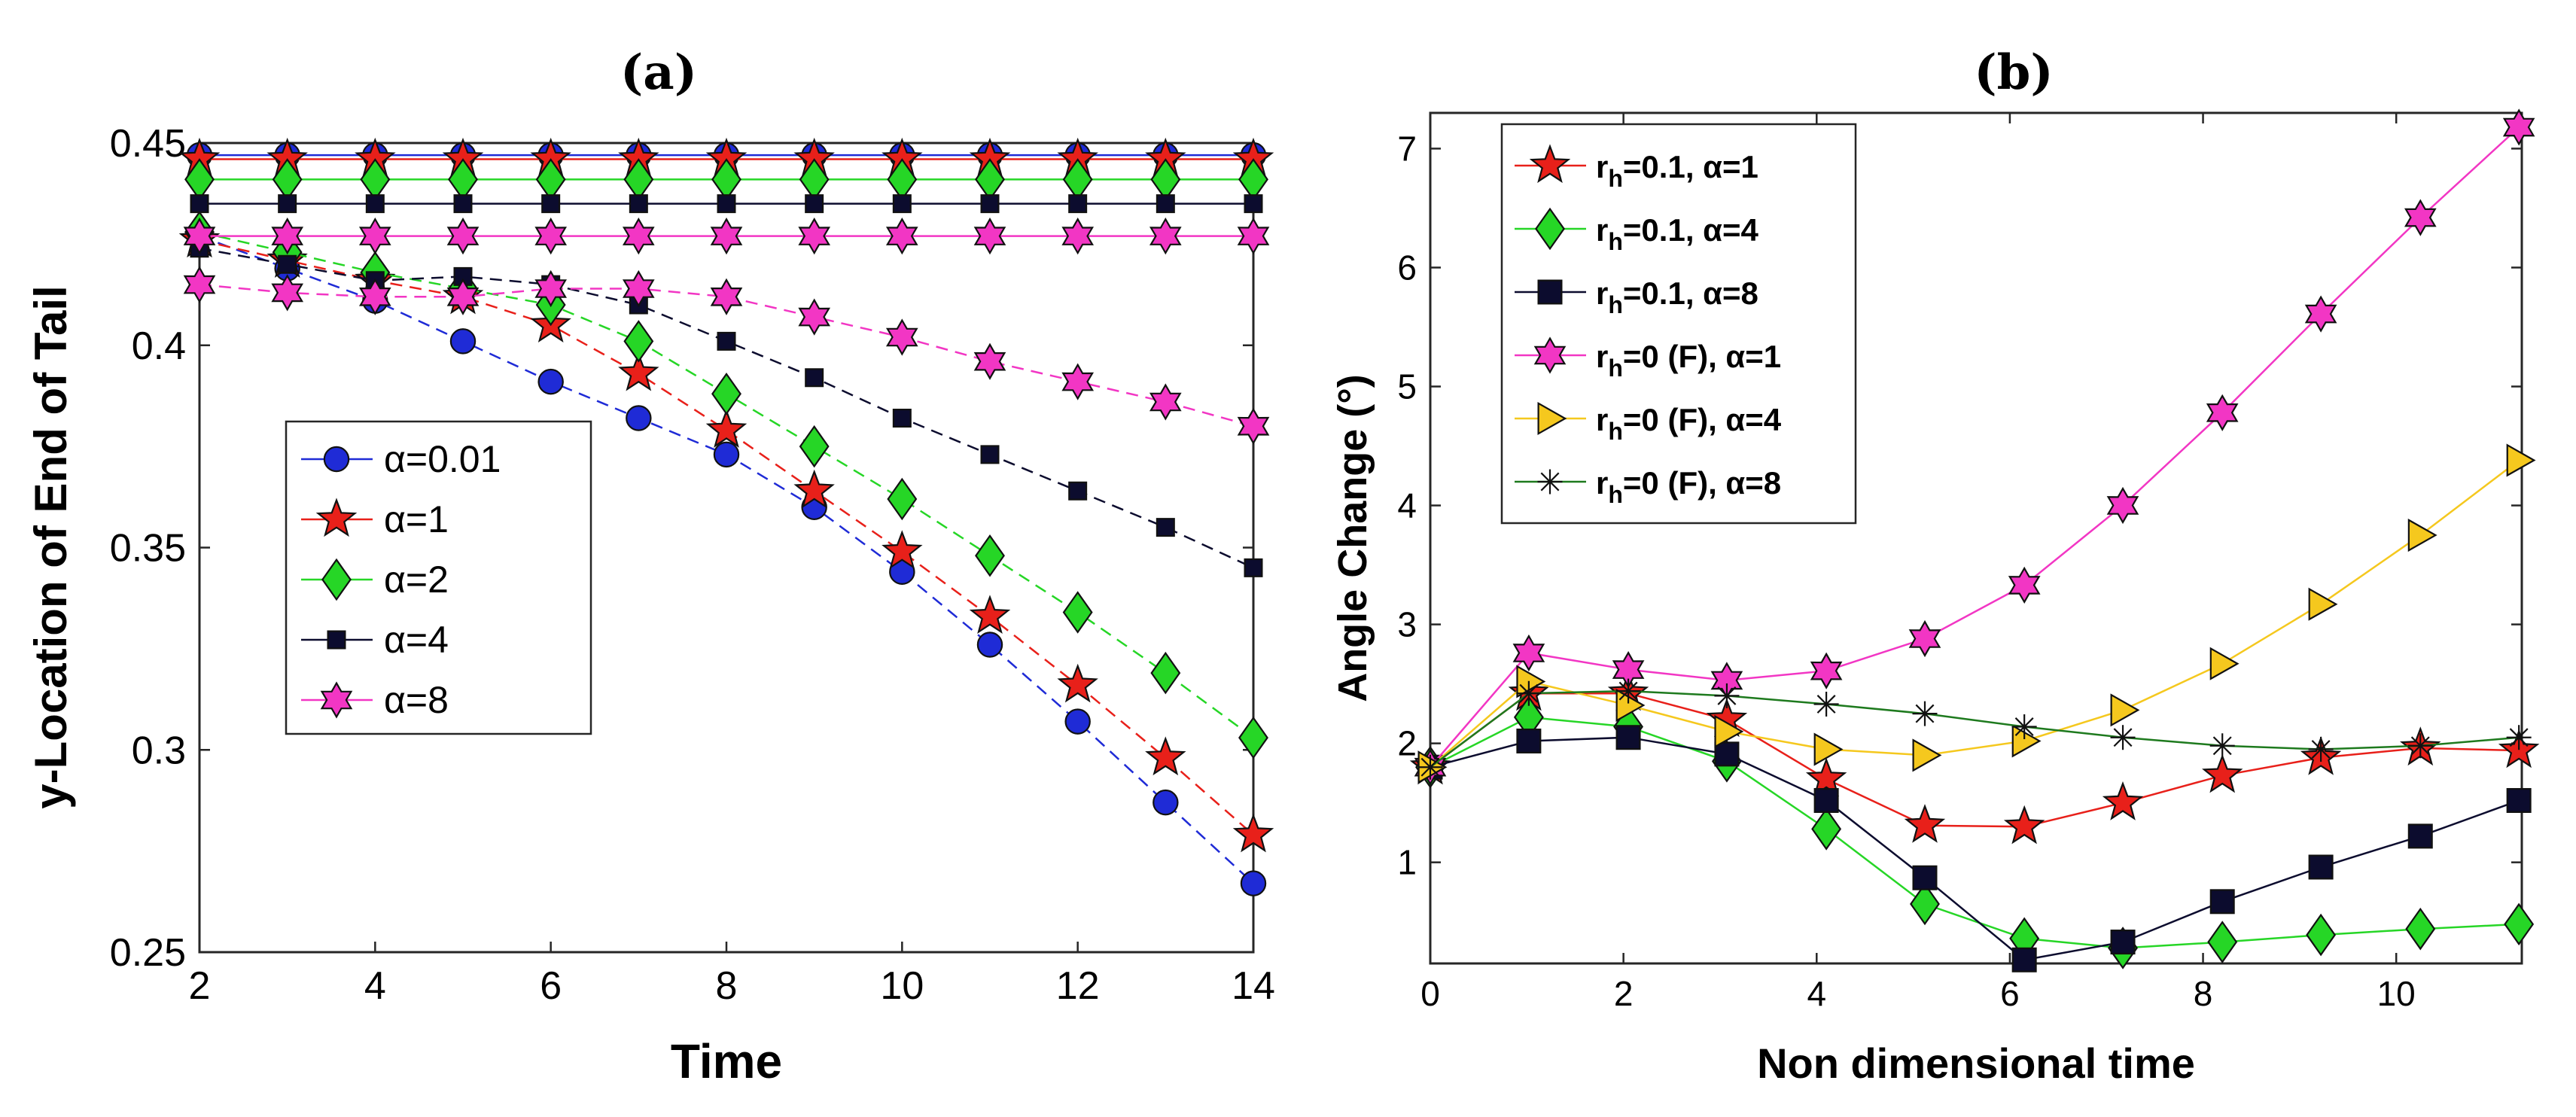  I want to click on panel-b-legend-label: rh=0.1, α=8, so click(1677, 296).